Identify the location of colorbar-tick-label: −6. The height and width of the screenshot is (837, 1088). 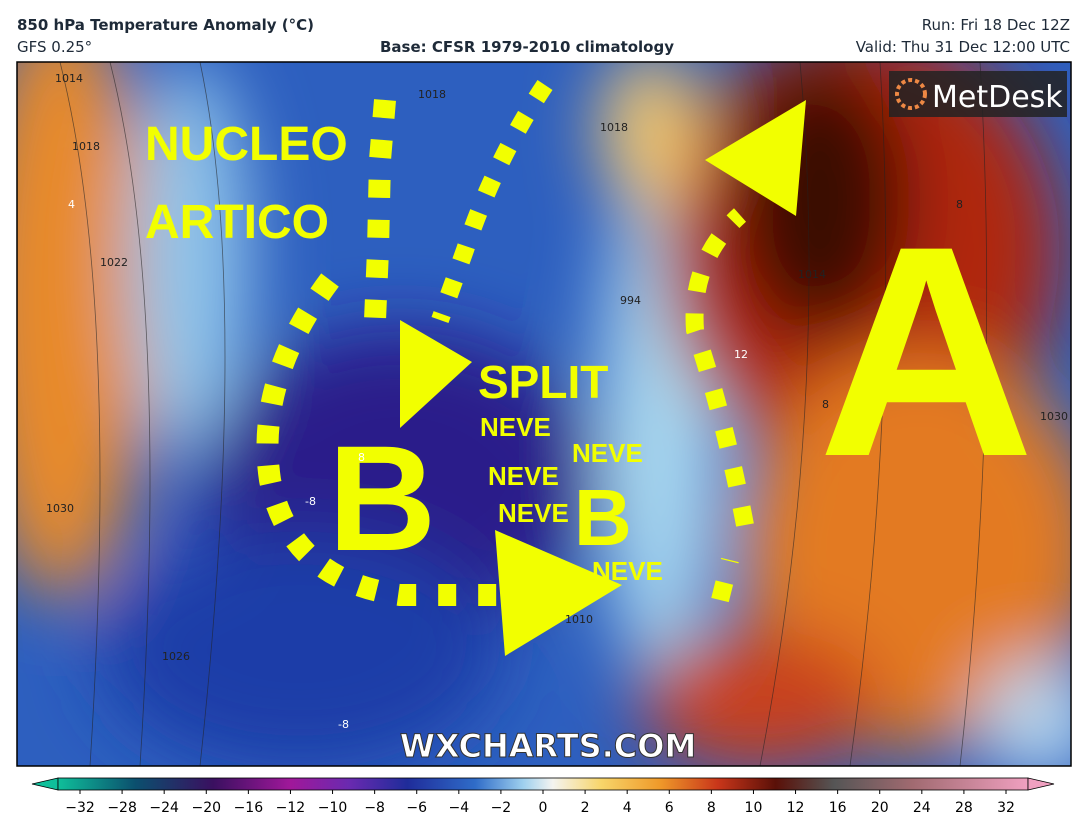
(416, 808).